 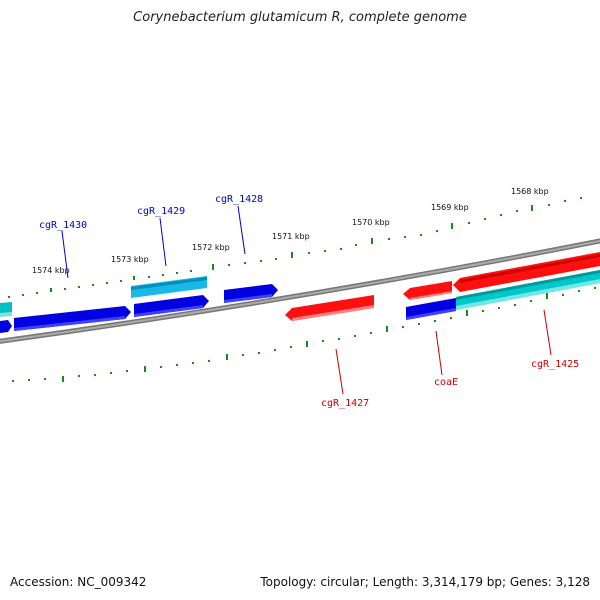 What do you see at coordinates (446, 382) in the screenshot?
I see `gene-label-coaE: coaE` at bounding box center [446, 382].